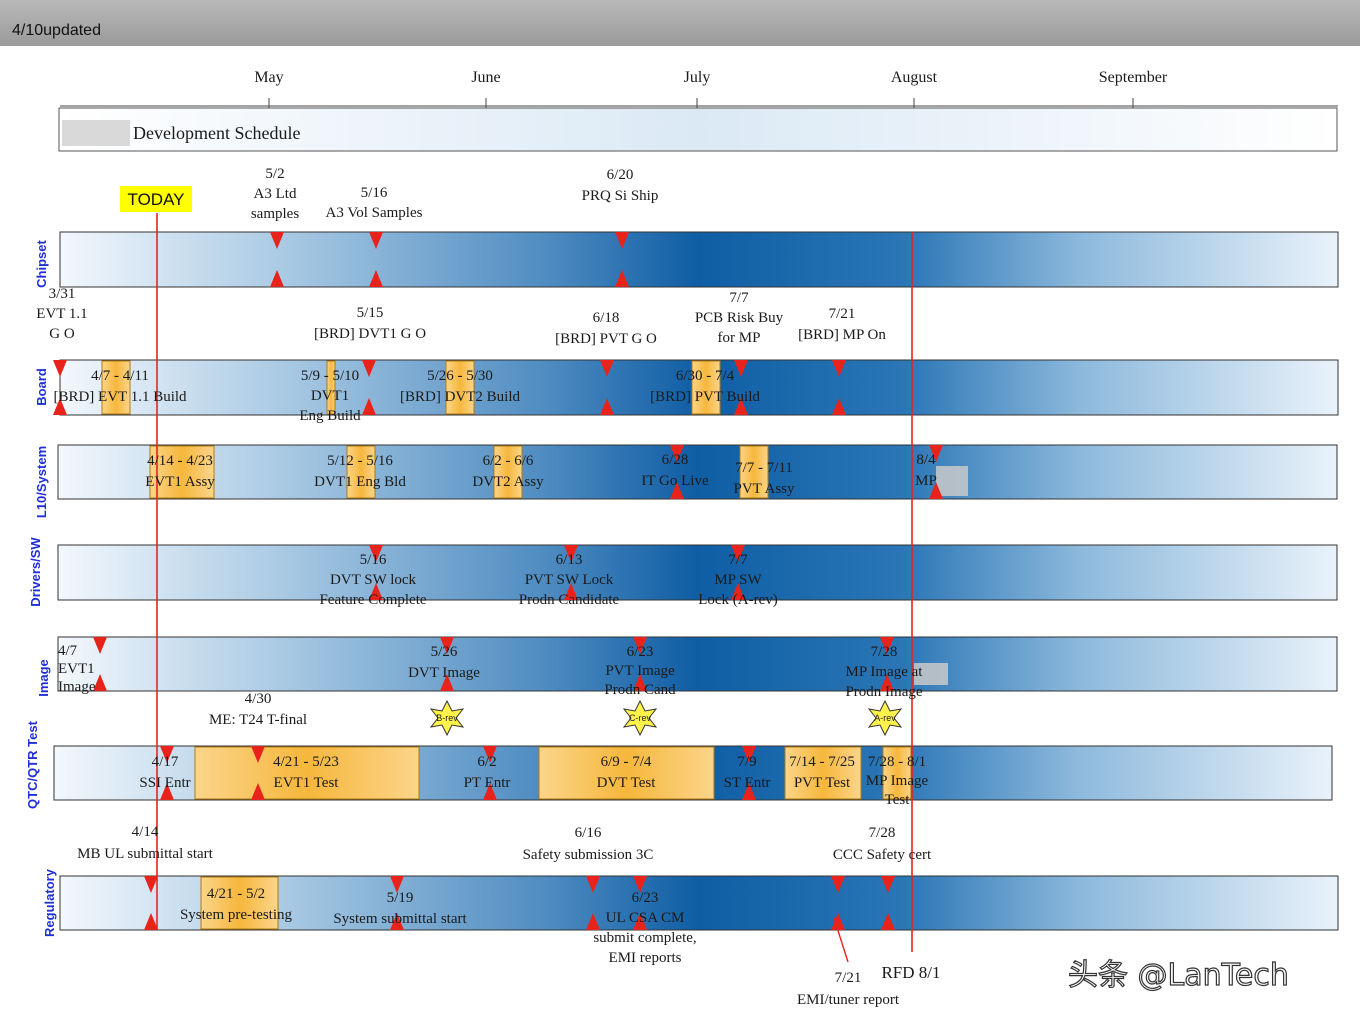 Image resolution: width=1360 pixels, height=1020 pixels. I want to click on star-marker: B-rev, so click(447, 718).